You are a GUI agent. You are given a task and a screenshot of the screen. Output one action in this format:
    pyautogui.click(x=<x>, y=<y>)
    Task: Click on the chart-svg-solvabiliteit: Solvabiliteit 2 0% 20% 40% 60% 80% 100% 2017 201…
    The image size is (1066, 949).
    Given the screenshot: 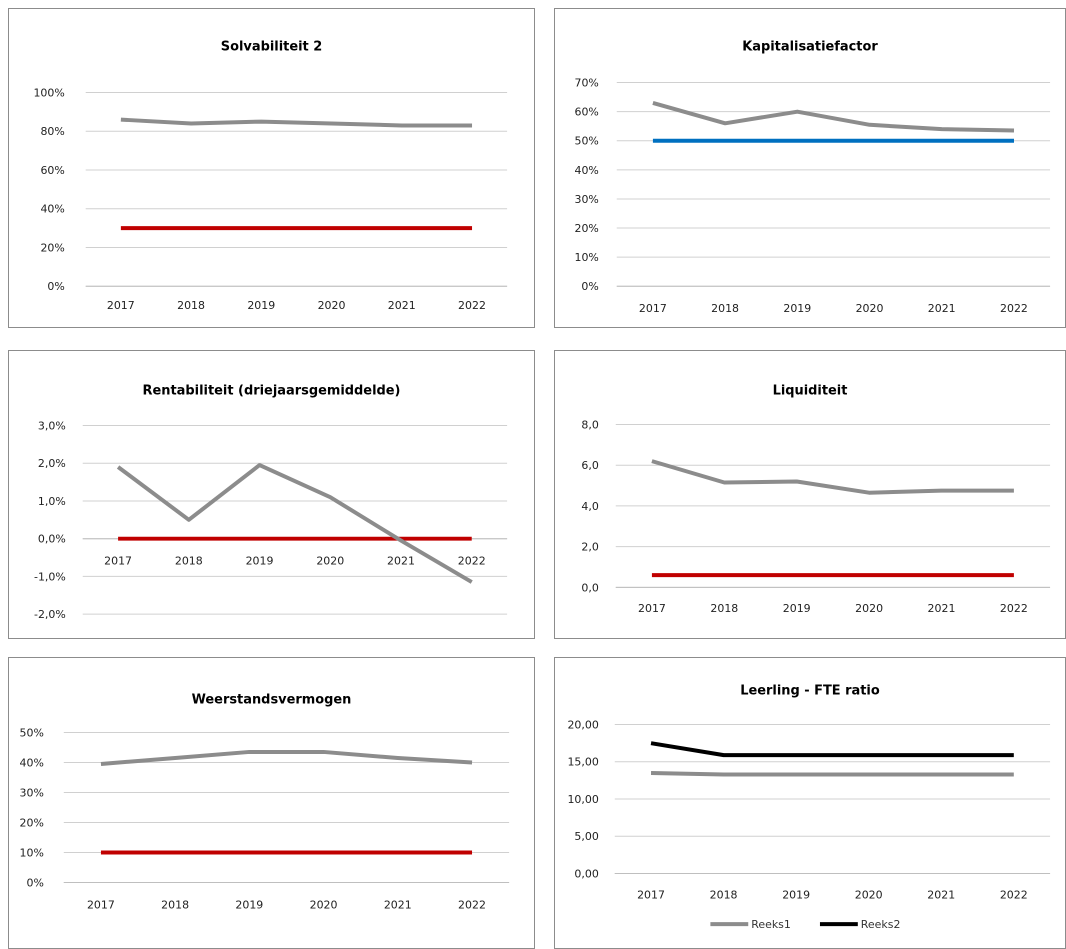 What is the action you would take?
    pyautogui.click(x=270, y=176)
    